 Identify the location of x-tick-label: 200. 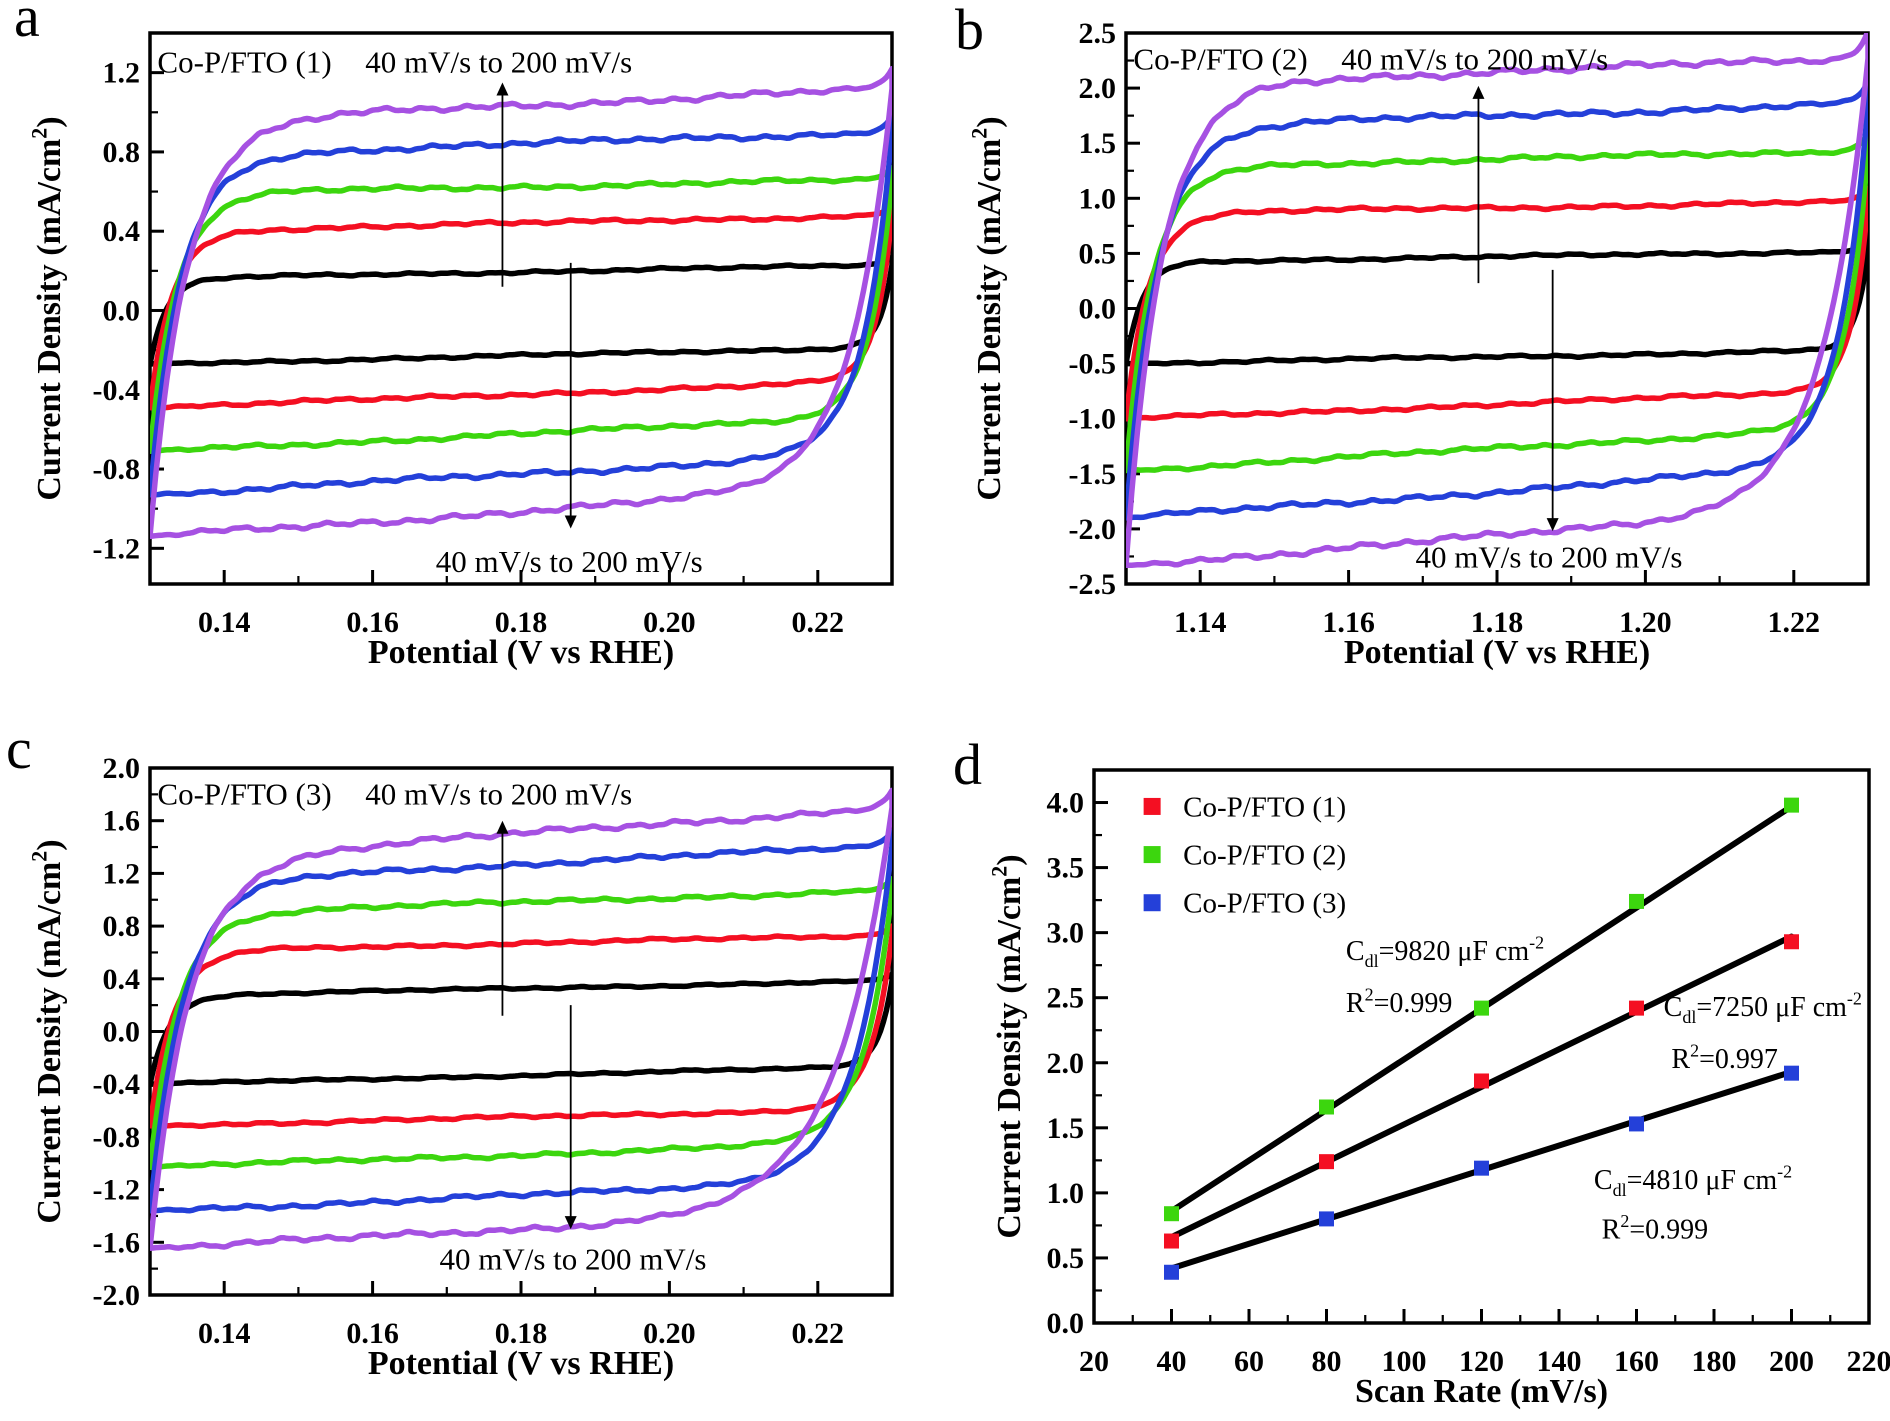
(1791, 1361).